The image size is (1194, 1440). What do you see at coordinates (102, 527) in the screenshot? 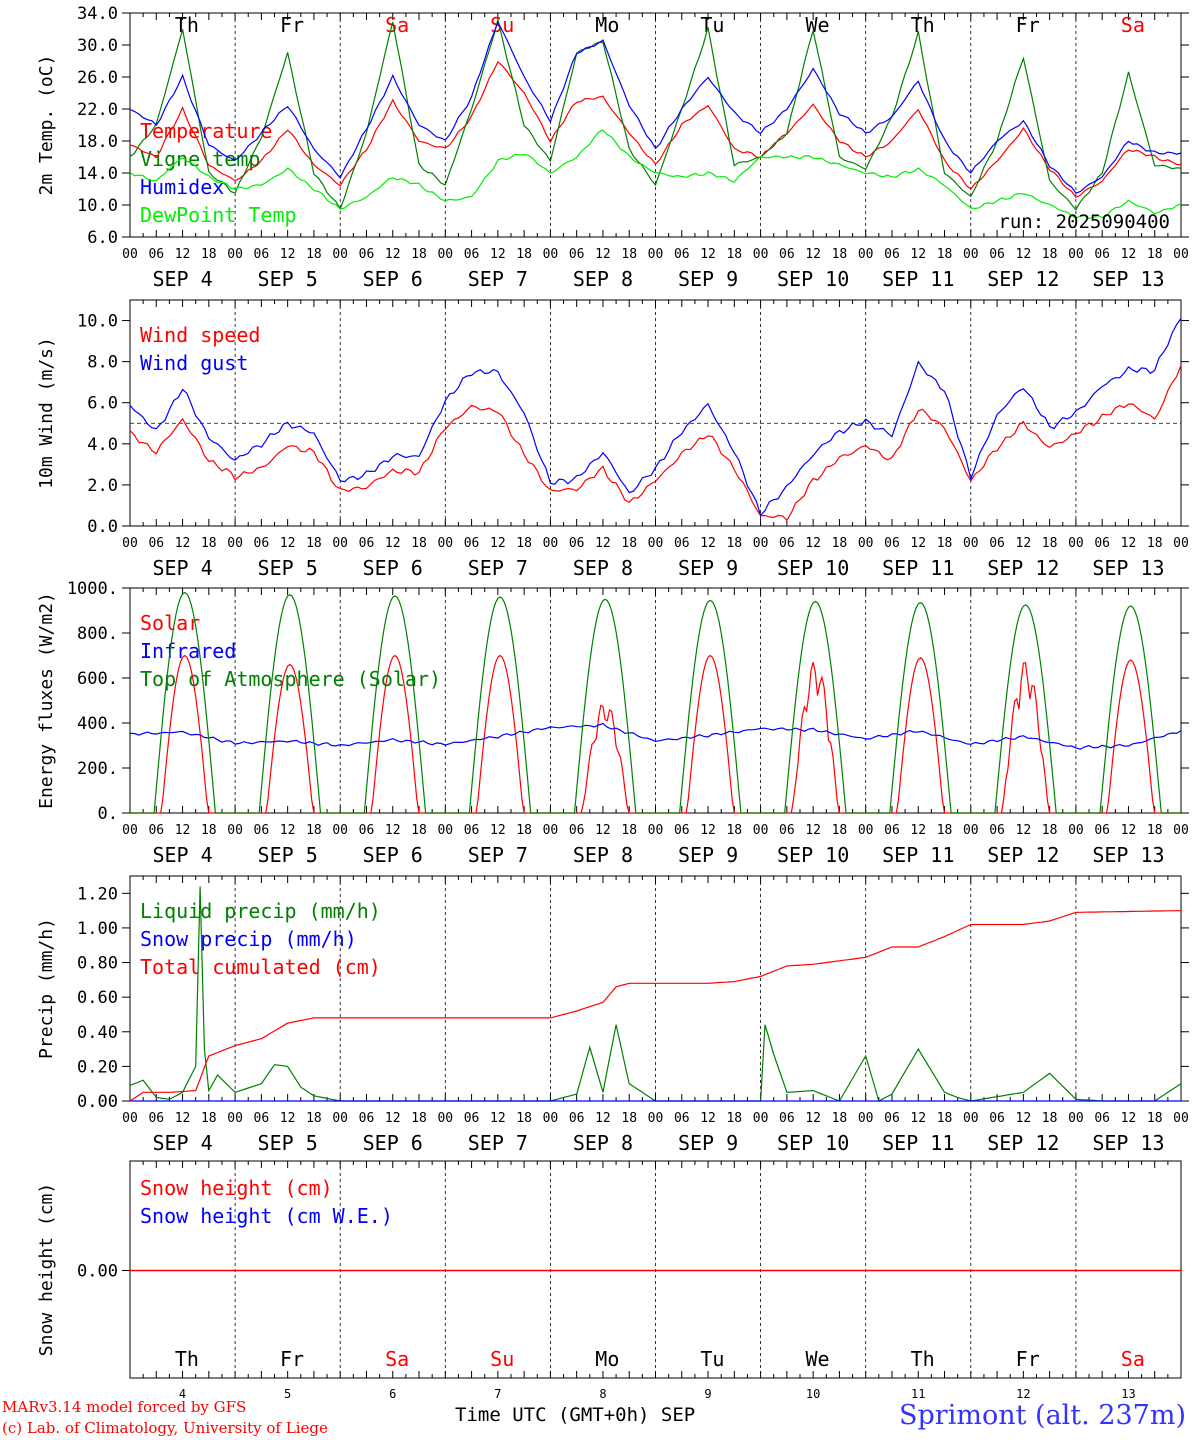
I see `y-tick-label: 0.0` at bounding box center [102, 527].